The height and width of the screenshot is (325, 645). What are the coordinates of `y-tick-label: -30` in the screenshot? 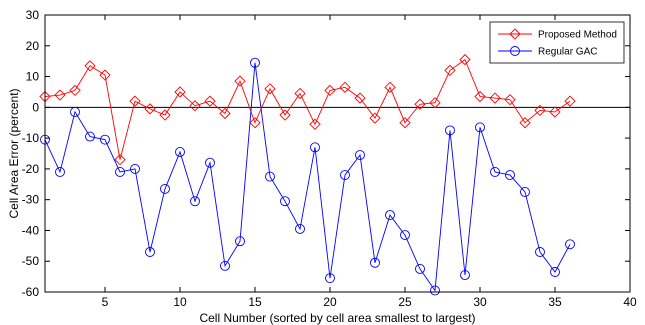 It's located at (31, 200).